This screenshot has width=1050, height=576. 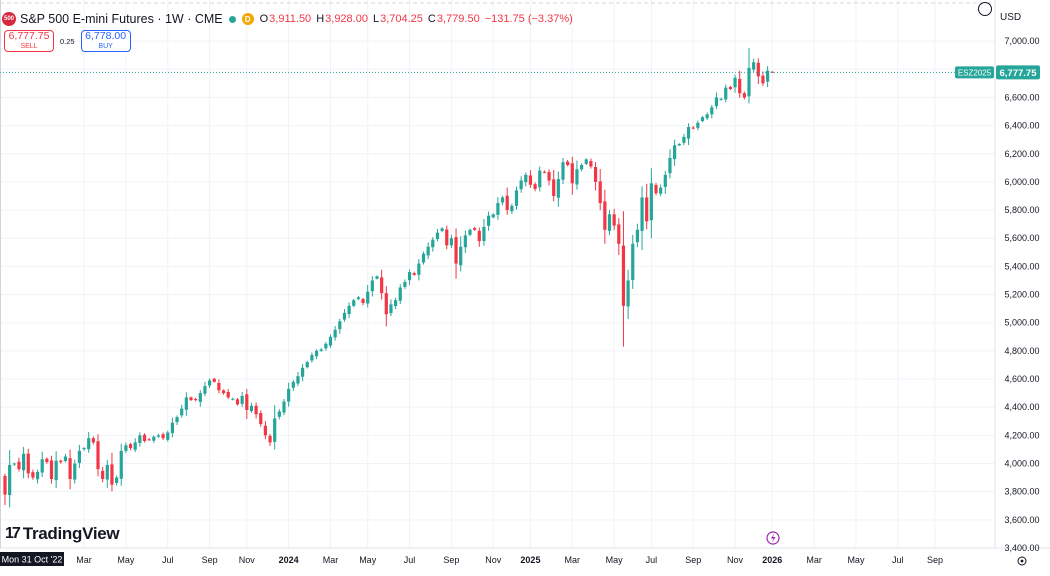 I want to click on price-tick-label: 5,200.00, so click(x=1021, y=295).